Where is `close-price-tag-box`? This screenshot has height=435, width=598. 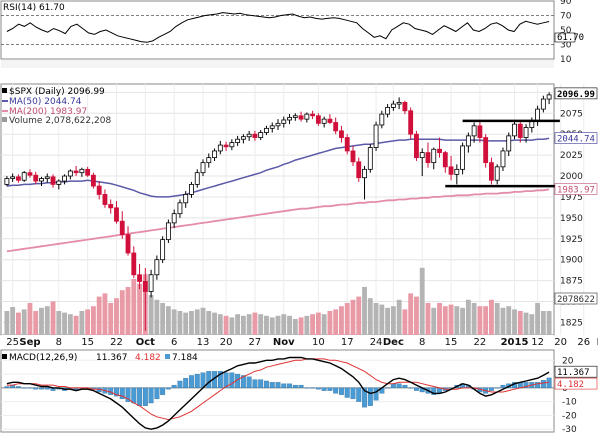 close-price-tag-box is located at coordinates (576, 93).